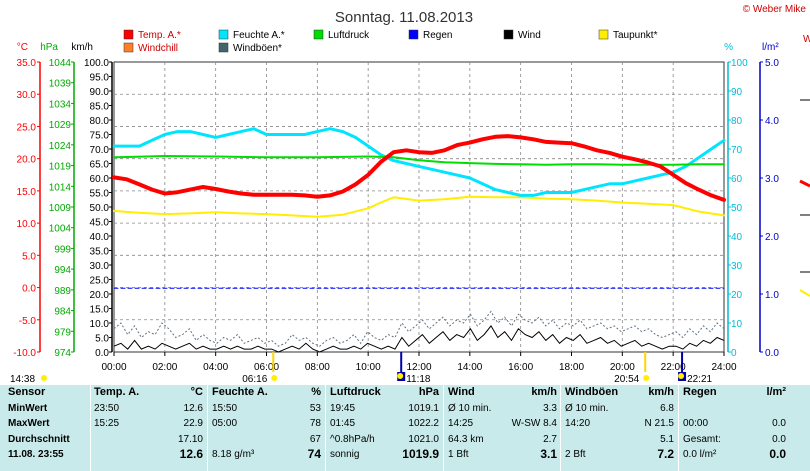 This screenshot has width=810, height=471. What do you see at coordinates (504, 424) in the screenshot?
I see `stats-cell-row: 14:25 W-SW 8.4` at bounding box center [504, 424].